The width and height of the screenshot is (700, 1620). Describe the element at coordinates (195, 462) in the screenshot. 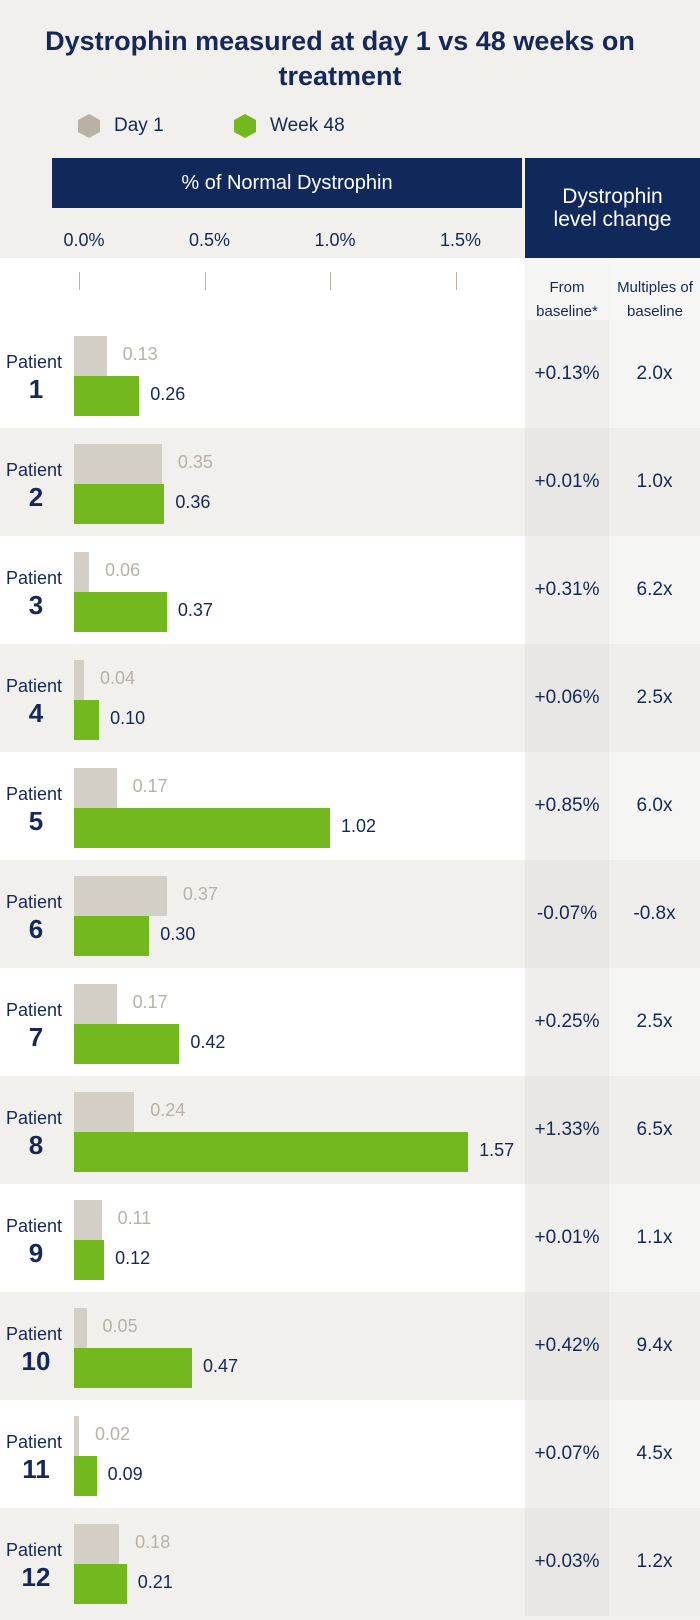

I see `data-label-day1: 0.35` at that location.